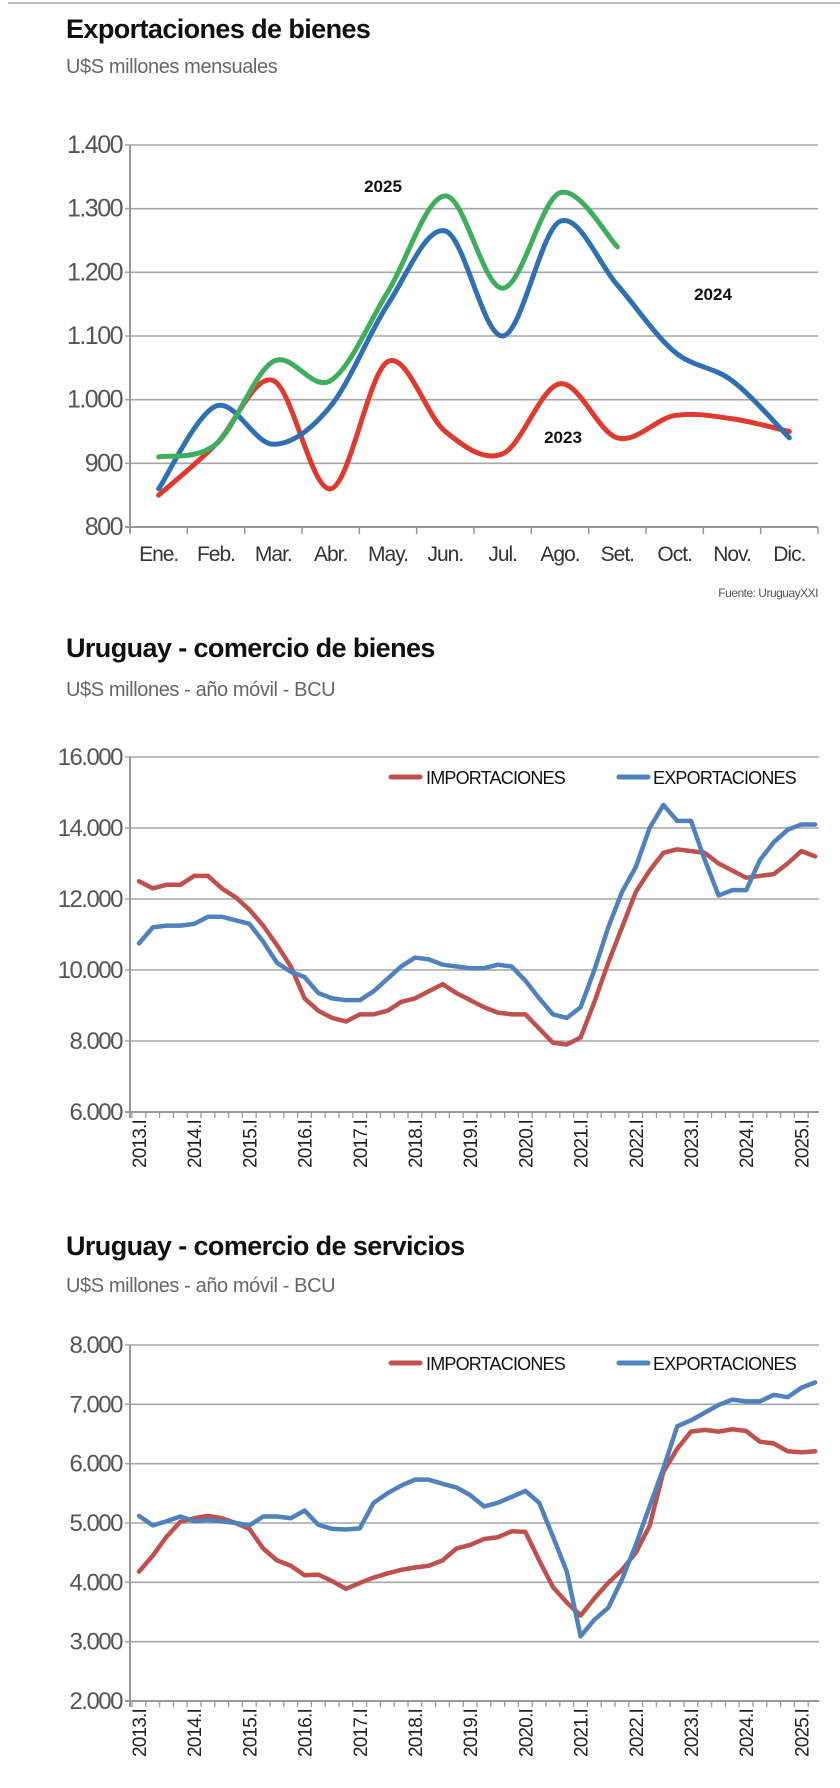  What do you see at coordinates (96, 1642) in the screenshot?
I see `y-tick-label: 3.000` at bounding box center [96, 1642].